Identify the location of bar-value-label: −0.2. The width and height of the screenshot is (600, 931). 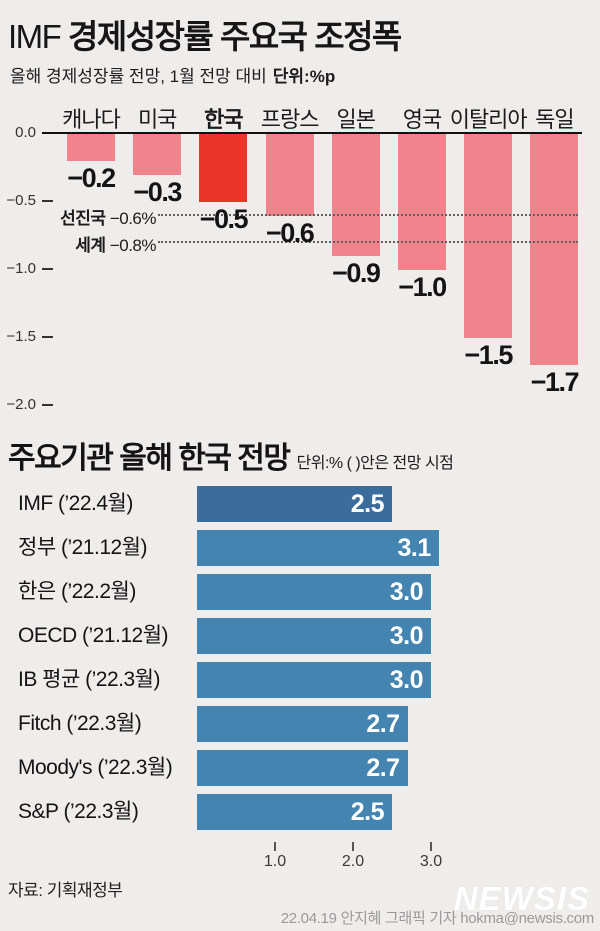
(91, 178).